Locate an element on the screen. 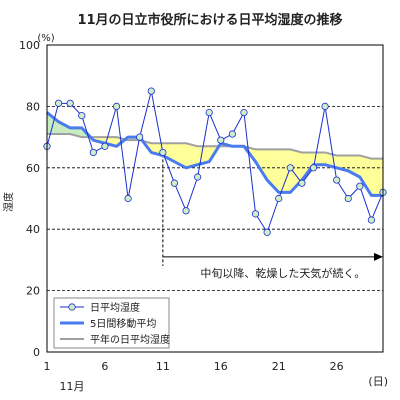 This screenshot has height=400, width=400. legend-daily-label: 日平均湿度 is located at coordinates (115, 307).